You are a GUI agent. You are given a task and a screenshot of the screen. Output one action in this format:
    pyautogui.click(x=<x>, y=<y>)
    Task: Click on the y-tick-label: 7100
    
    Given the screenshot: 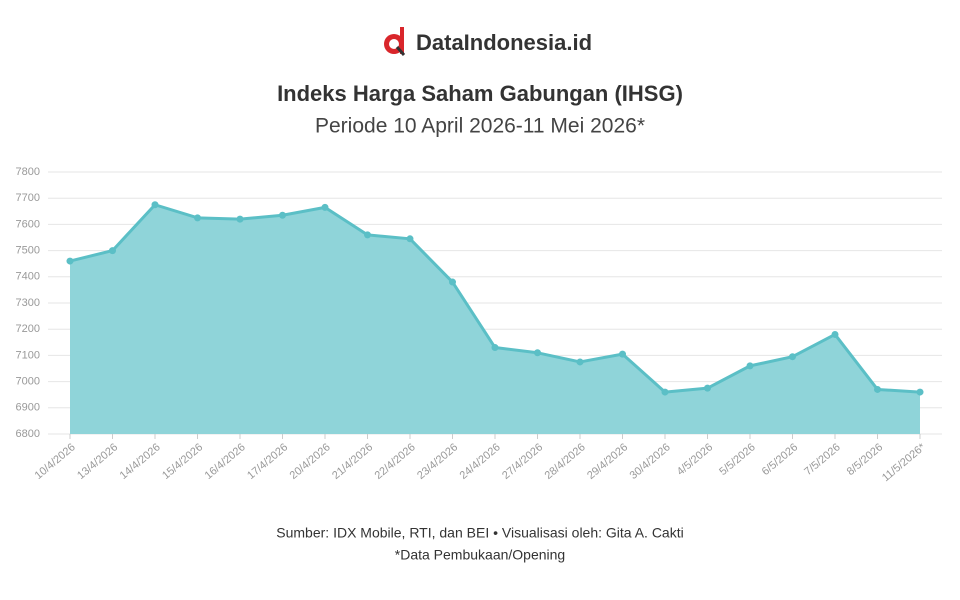 What is the action you would take?
    pyautogui.click(x=28, y=355)
    